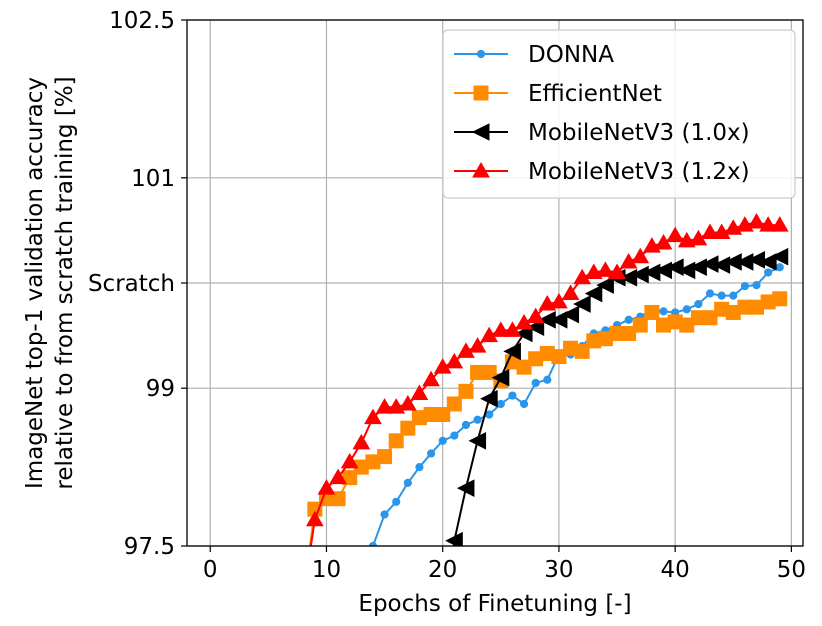  I want to click on legend-box, so click(619, 114).